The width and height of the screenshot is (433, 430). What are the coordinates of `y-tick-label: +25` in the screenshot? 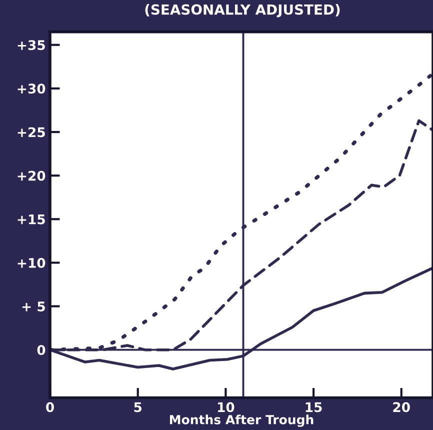 It's located at (31, 132).